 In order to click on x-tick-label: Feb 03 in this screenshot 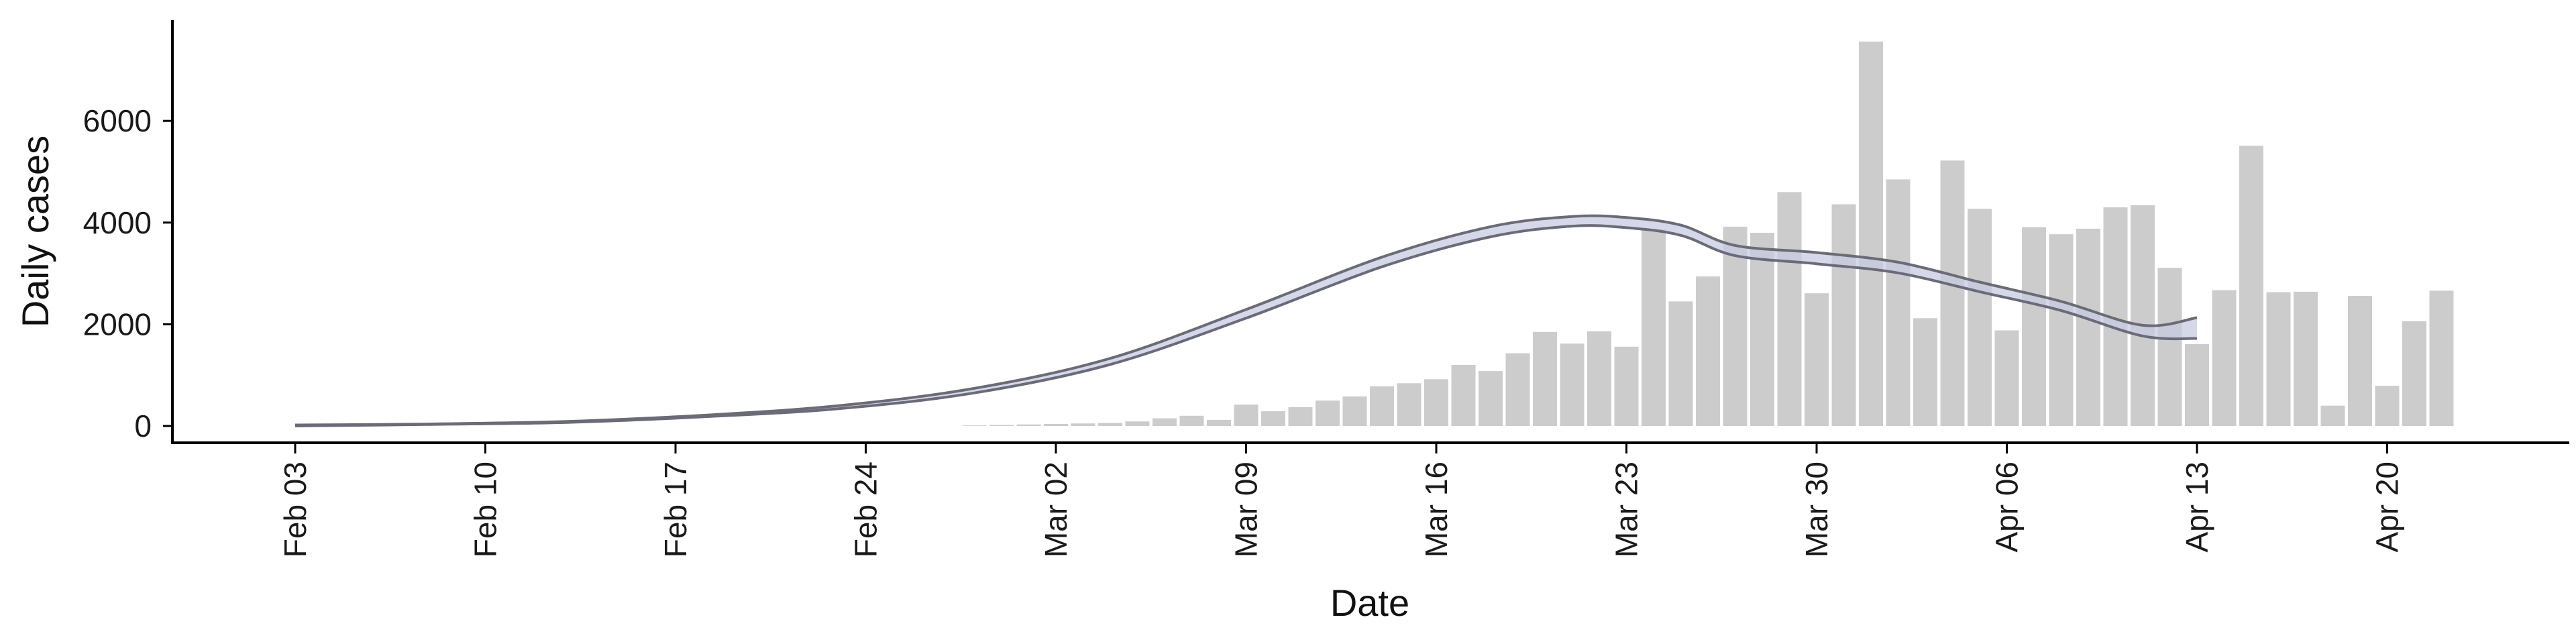, I will do `click(295, 509)`.